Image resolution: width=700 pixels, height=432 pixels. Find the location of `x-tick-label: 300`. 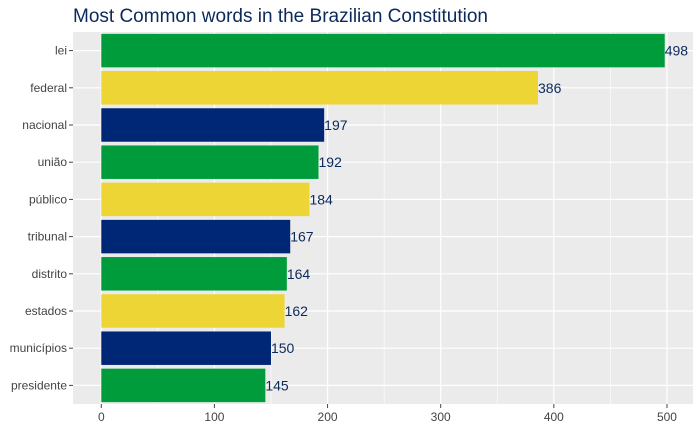

x-tick-label: 300 is located at coordinates (441, 417).